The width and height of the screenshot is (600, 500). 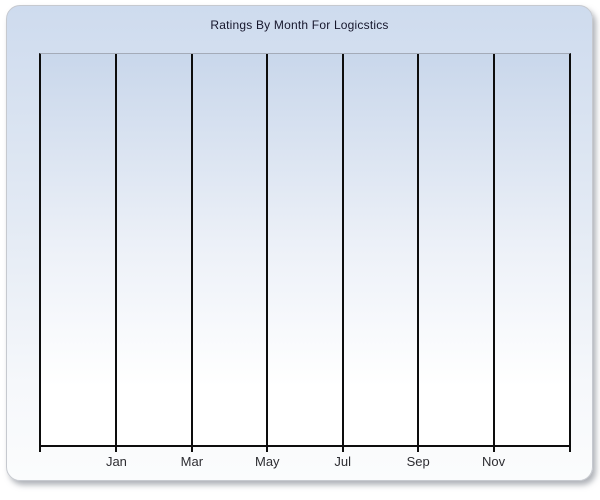 I want to click on x-axis-label: Jul, so click(x=343, y=461).